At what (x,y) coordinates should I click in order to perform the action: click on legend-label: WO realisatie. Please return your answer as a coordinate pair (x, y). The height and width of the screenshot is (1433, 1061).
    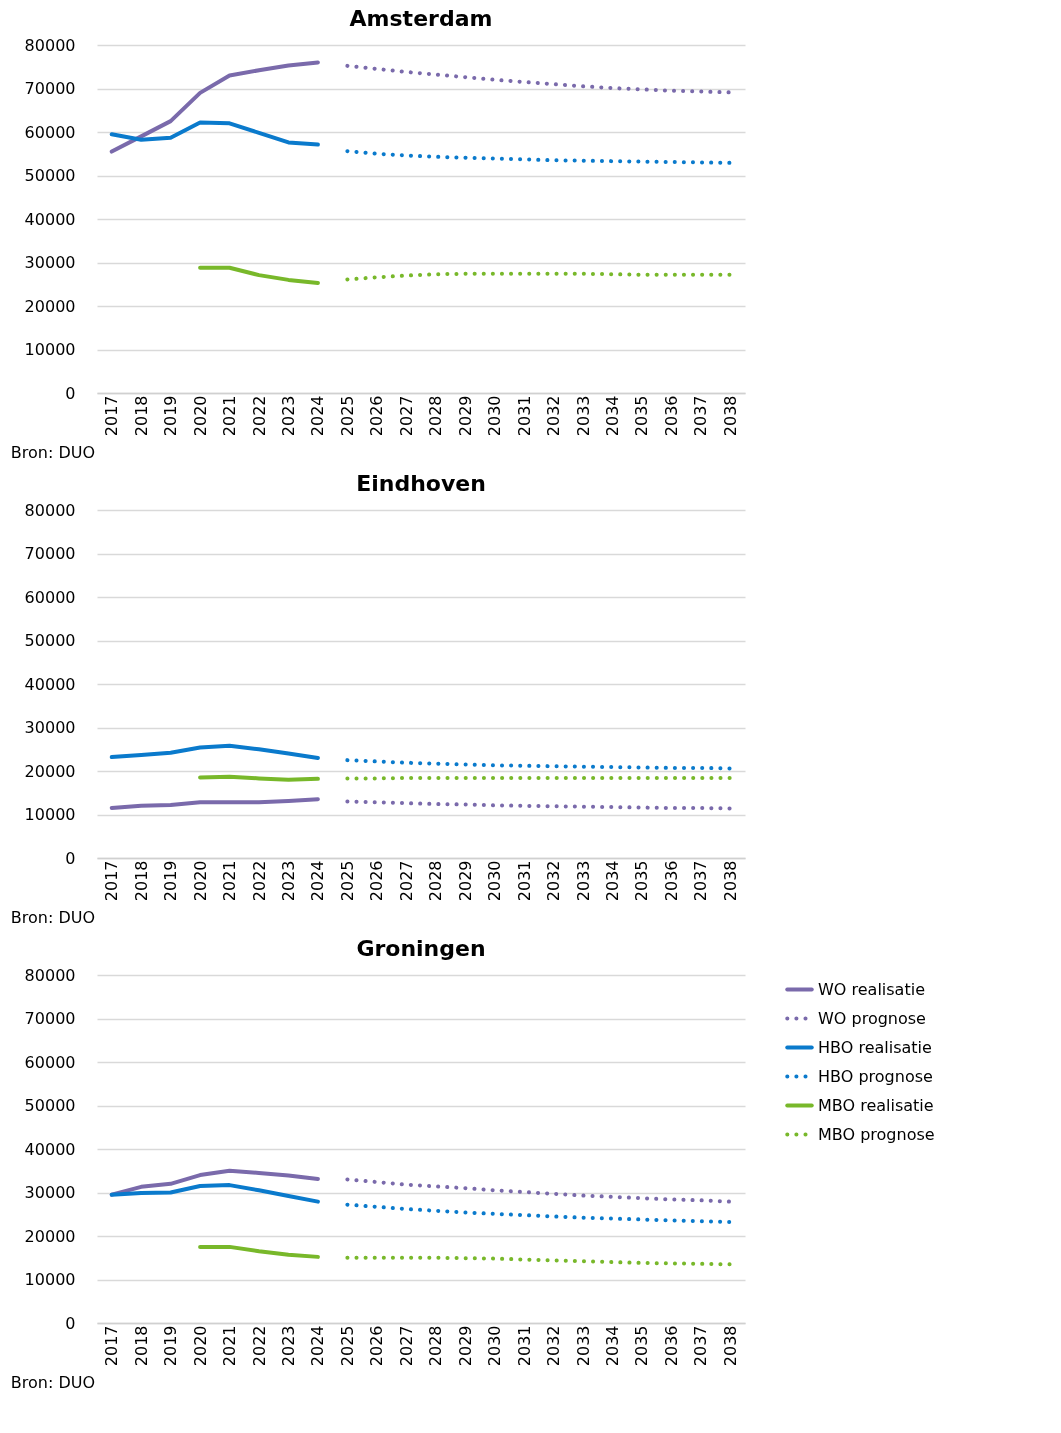
    Looking at the image, I should click on (871, 989).